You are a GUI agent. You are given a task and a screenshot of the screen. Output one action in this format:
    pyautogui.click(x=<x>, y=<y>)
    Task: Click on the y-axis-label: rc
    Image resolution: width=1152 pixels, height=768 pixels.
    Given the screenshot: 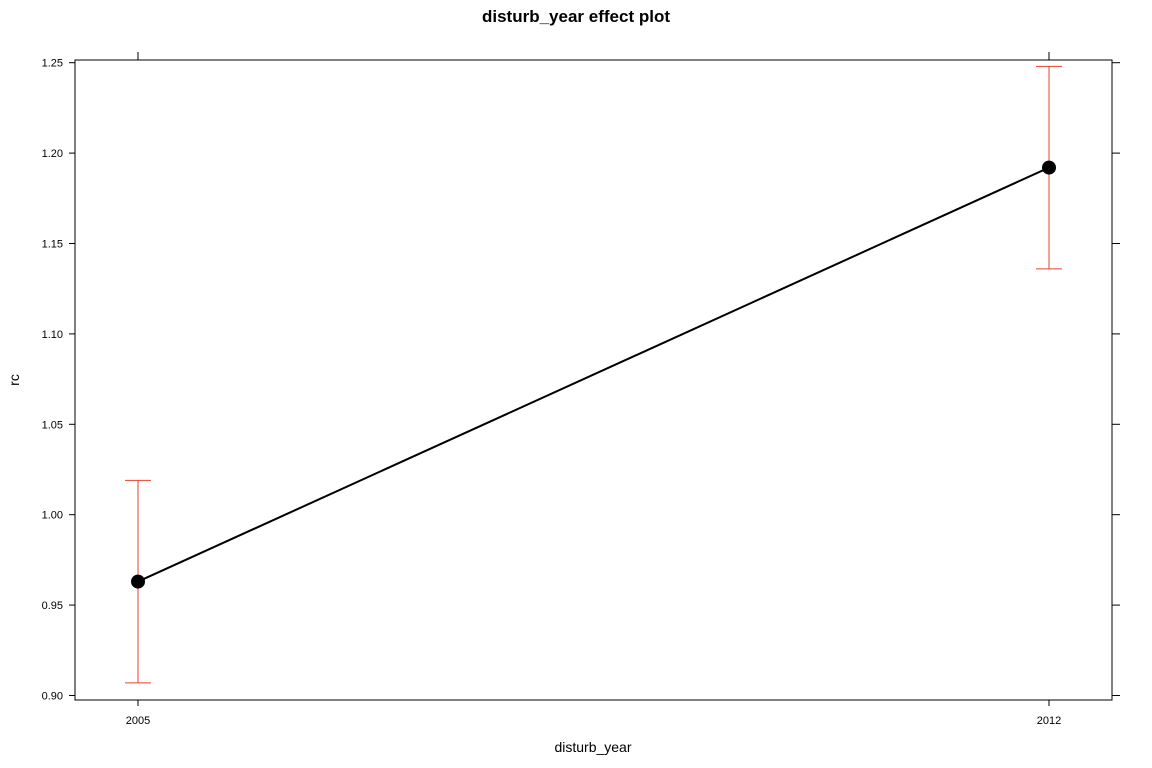 What is the action you would take?
    pyautogui.click(x=14, y=380)
    